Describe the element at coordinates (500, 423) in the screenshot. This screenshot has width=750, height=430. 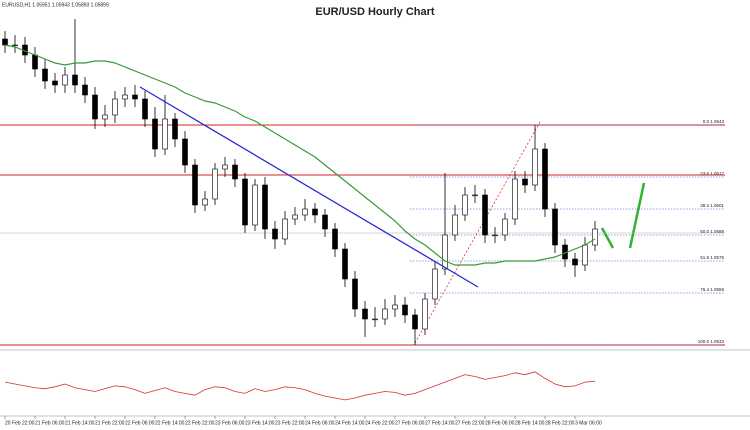
I see `x-tick-label: 28 Feb 06:00` at that location.